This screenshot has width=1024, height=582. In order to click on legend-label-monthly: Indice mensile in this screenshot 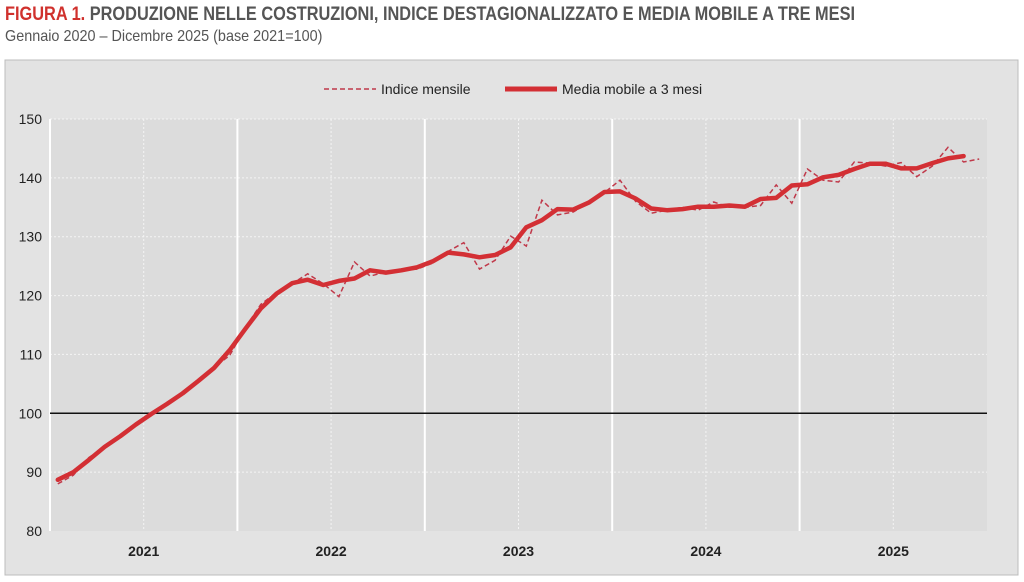, I will do `click(426, 89)`.